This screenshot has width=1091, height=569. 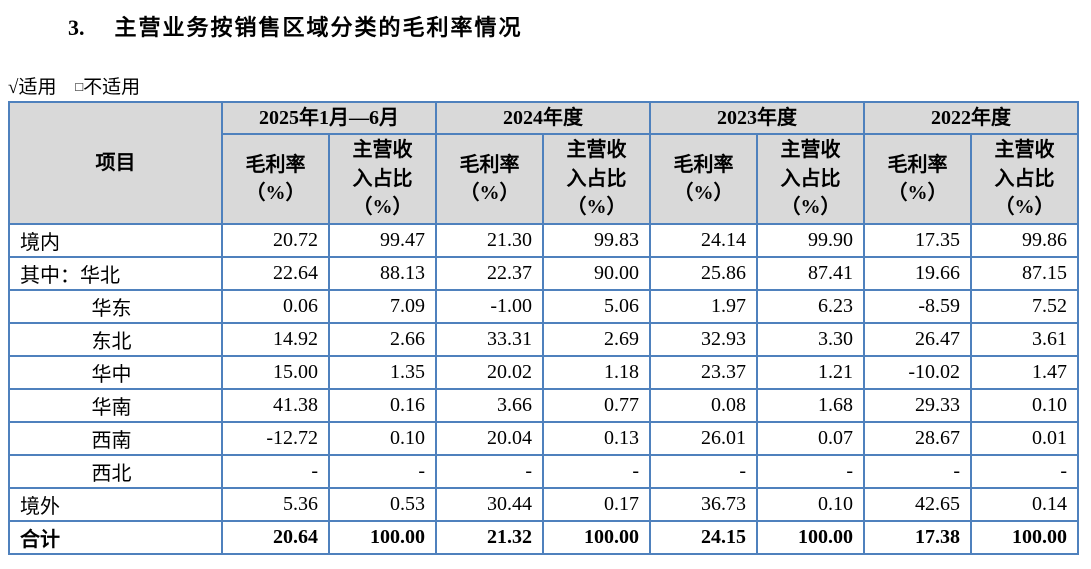 What do you see at coordinates (112, 87) in the screenshot?
I see `not-applicable-label: 不适用` at bounding box center [112, 87].